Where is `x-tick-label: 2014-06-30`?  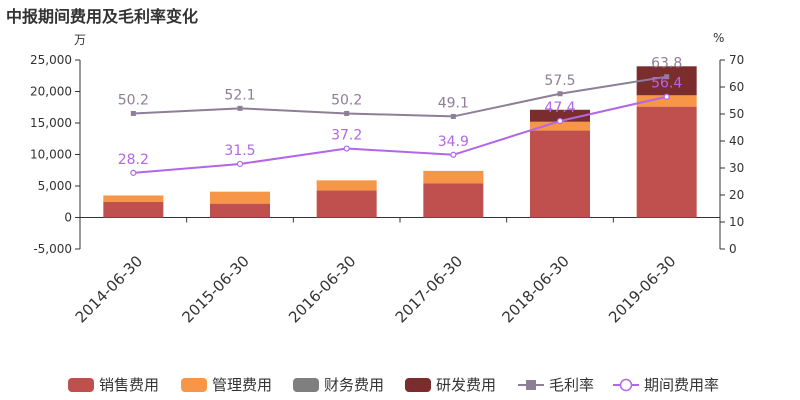
x-tick-label: 2014-06-30 is located at coordinates (109, 289).